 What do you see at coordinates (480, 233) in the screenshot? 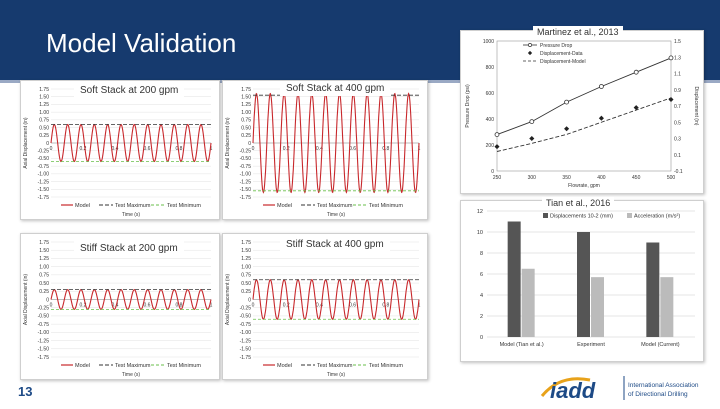
I see `y-tick-label: 10` at bounding box center [480, 233].